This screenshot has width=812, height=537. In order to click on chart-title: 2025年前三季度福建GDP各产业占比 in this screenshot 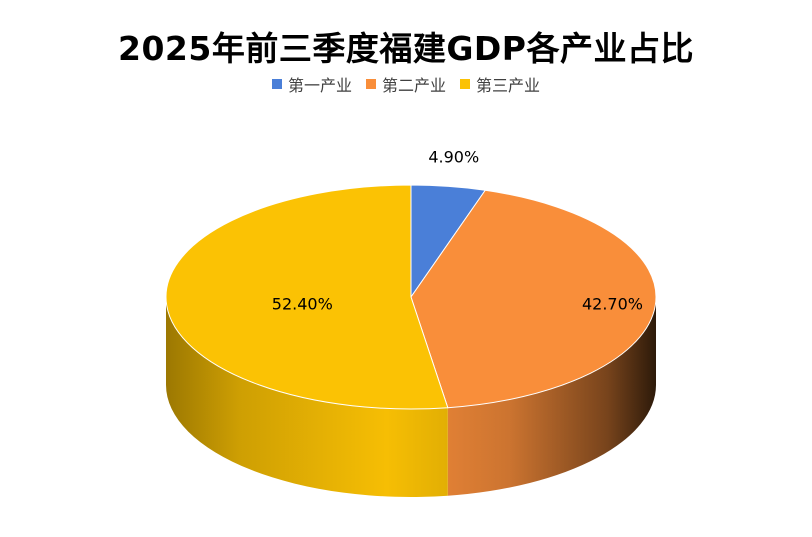, I will do `click(405, 48)`.